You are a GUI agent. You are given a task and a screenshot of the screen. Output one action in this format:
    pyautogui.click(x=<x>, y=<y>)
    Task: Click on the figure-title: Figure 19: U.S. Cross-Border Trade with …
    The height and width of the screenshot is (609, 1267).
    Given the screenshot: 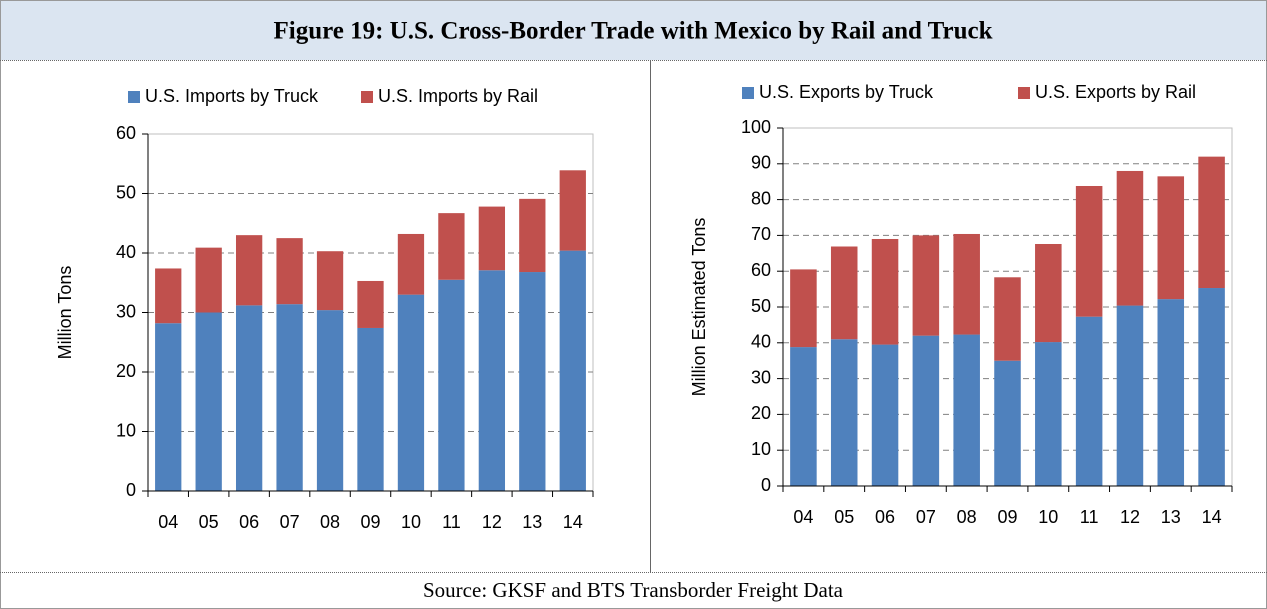 What is the action you would take?
    pyautogui.click(x=633, y=31)
    